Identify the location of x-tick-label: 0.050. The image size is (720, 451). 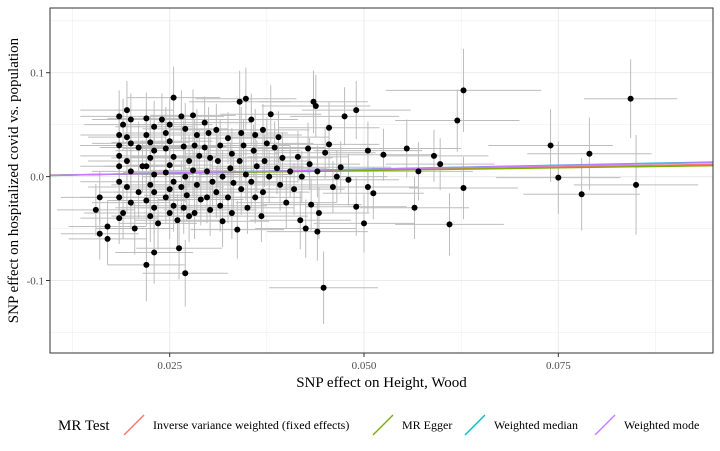
(364, 366).